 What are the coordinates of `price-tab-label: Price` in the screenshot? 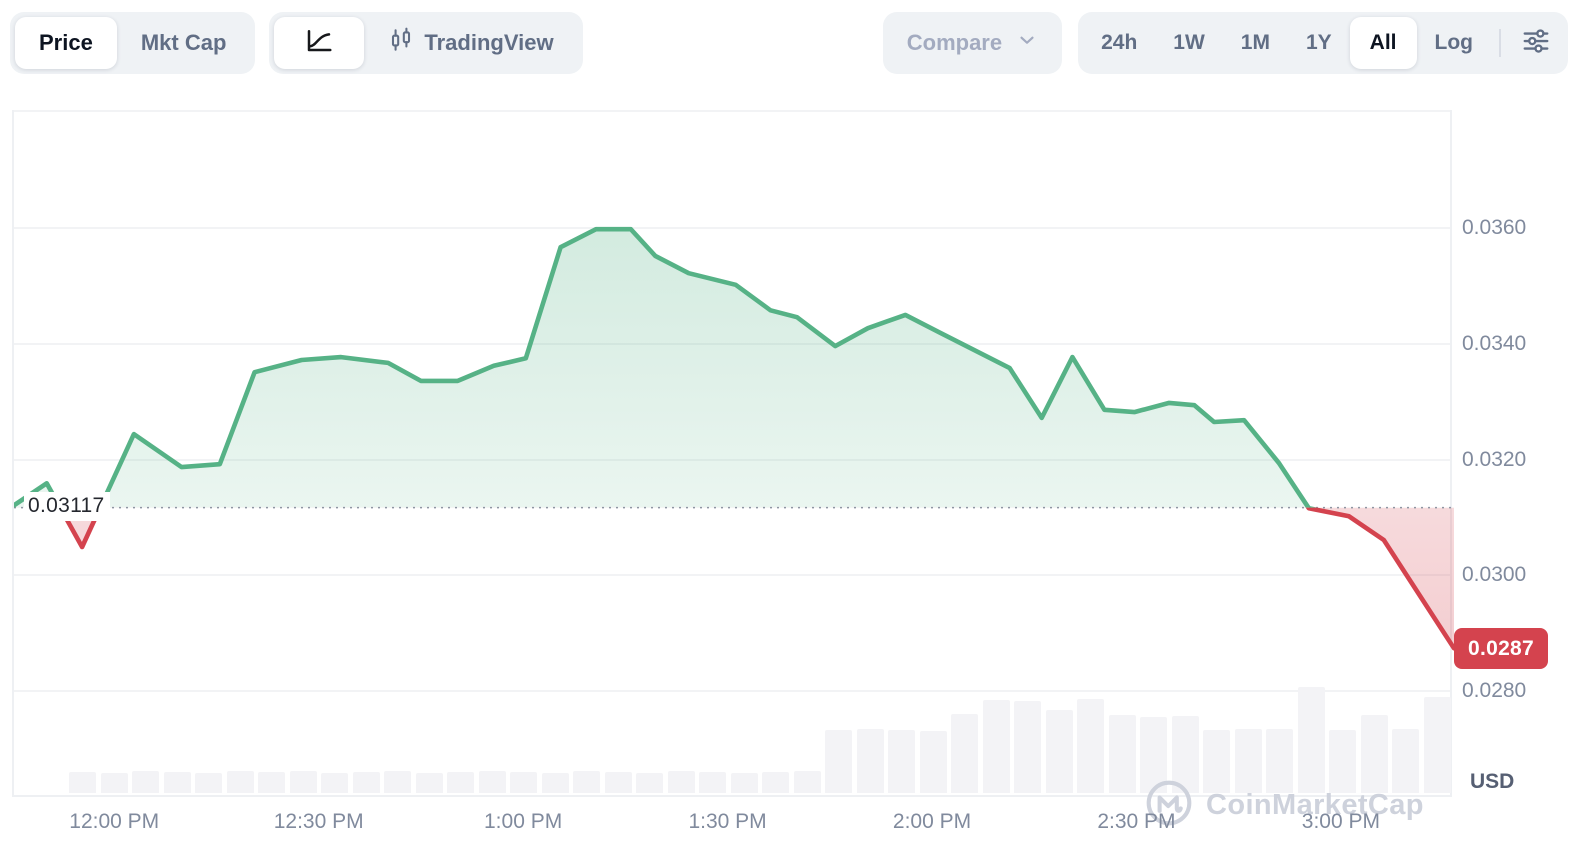 It's located at (66, 42).